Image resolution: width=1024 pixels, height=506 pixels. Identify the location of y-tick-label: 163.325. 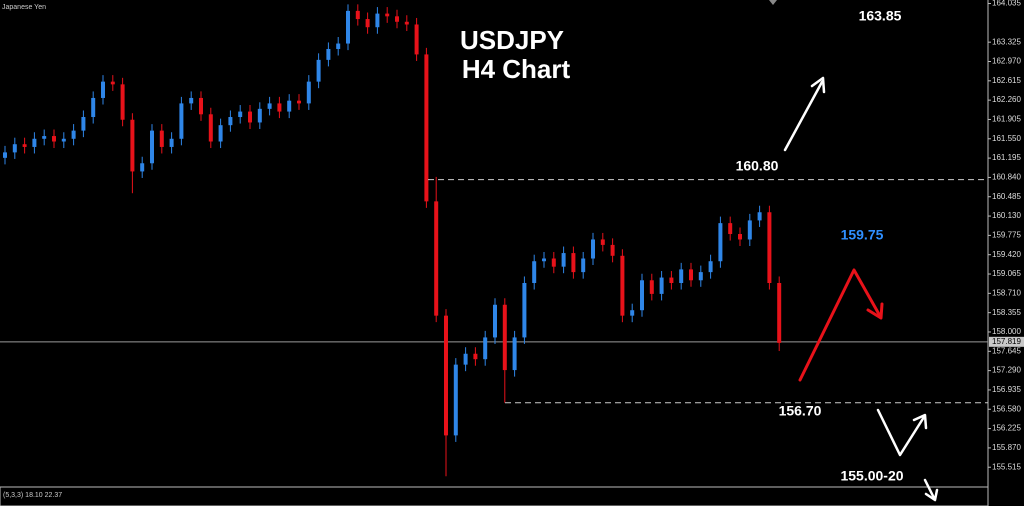
(1006, 41).